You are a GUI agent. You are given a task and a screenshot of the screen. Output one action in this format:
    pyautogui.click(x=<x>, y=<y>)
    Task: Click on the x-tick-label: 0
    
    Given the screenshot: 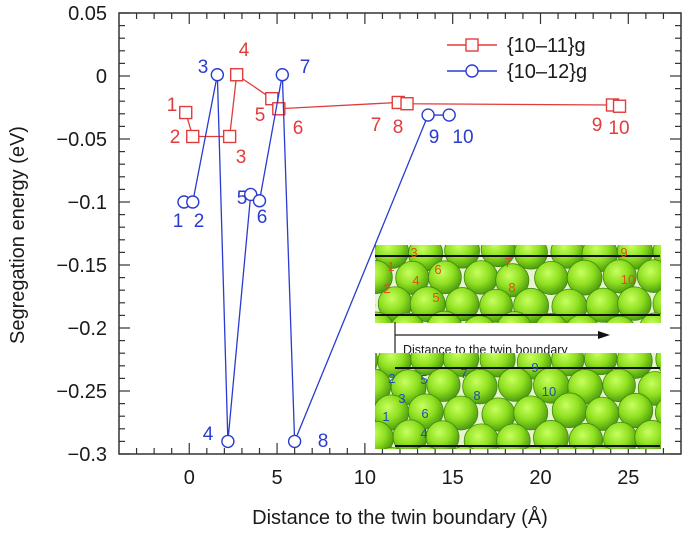 What is the action you would take?
    pyautogui.click(x=189, y=478)
    